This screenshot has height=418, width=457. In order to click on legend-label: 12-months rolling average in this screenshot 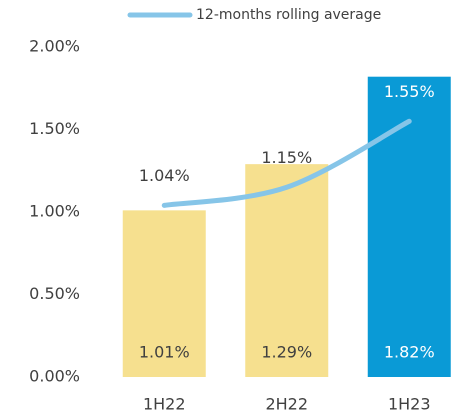, I will do `click(288, 15)`.